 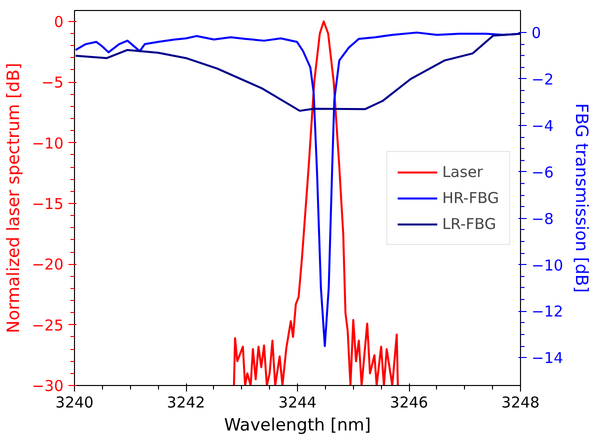 I want to click on x-tick-label: 3240, so click(x=74, y=403).